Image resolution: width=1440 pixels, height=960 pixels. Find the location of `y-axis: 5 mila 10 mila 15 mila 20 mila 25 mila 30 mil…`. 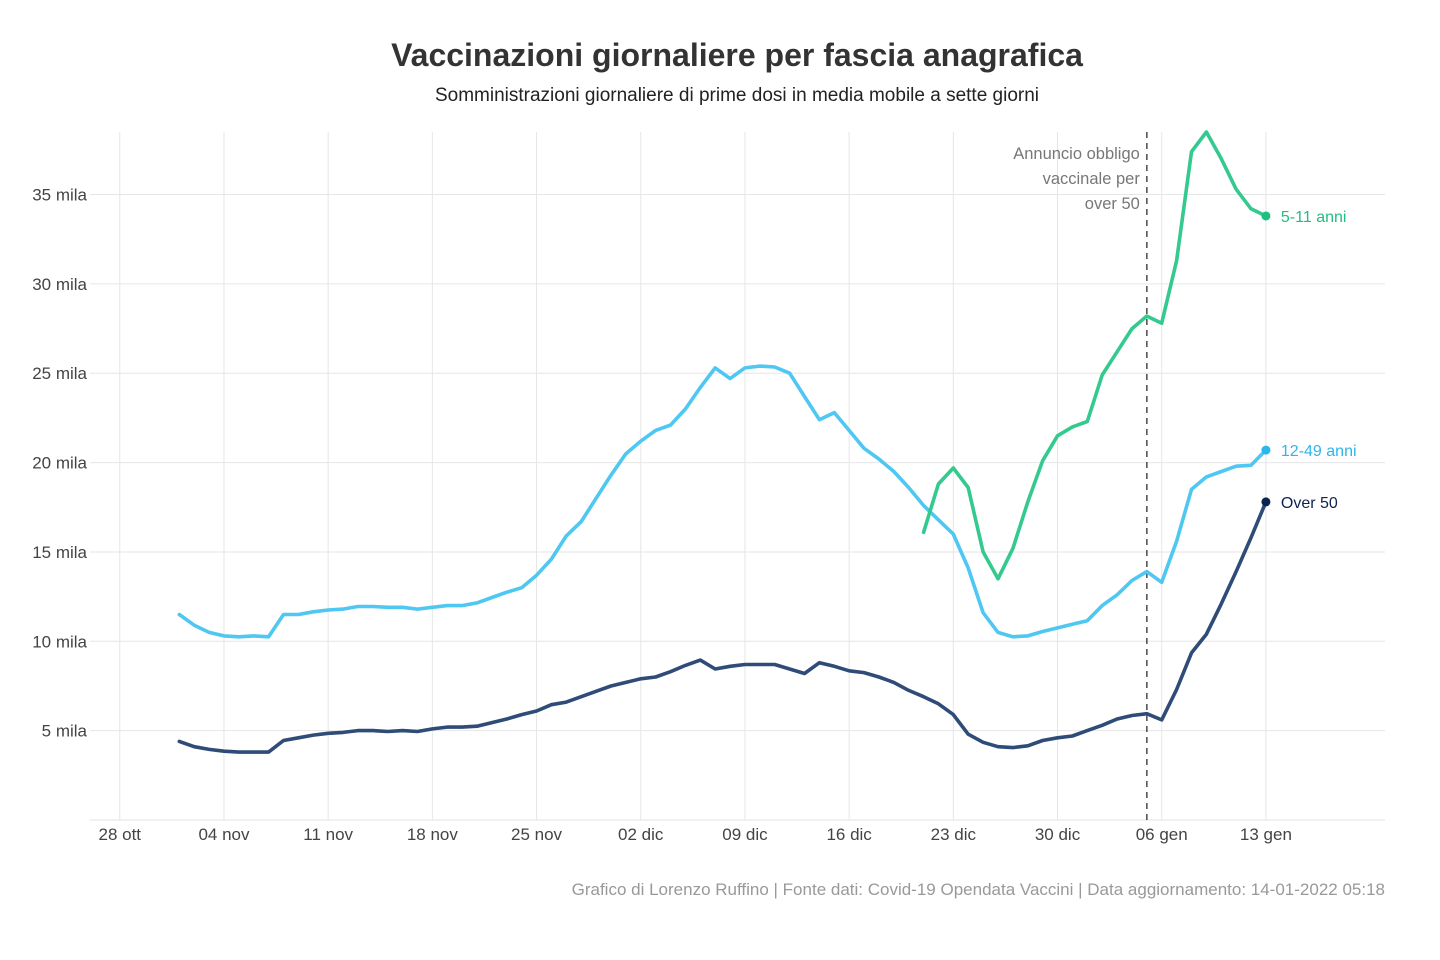

y-axis: 5 mila 10 mila 15 mila 20 mila 25 mila 30 mil… is located at coordinates (59, 463).